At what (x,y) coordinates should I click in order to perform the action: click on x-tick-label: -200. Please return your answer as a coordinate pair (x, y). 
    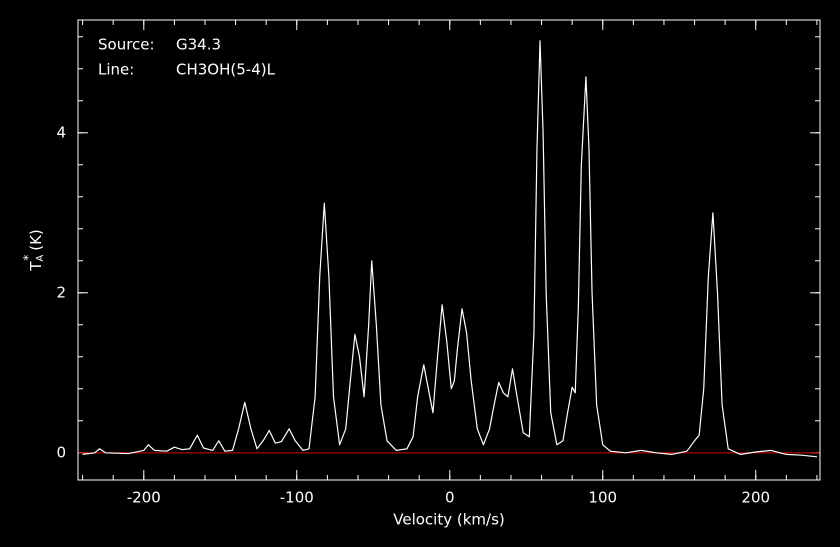
    Looking at the image, I should click on (144, 498).